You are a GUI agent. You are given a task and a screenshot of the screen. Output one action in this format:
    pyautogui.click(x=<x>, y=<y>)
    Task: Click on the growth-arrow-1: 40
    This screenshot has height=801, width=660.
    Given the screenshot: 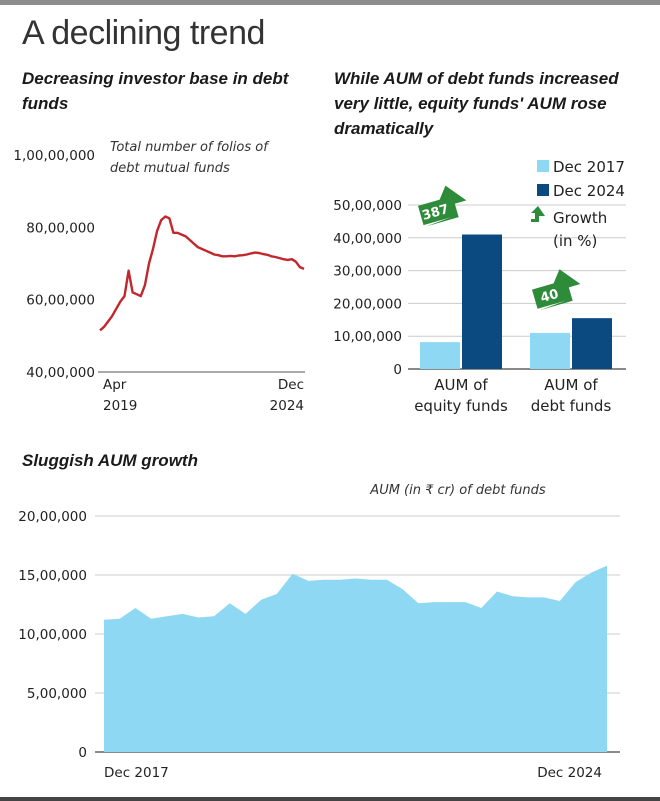 What is the action you would take?
    pyautogui.click(x=556, y=290)
    